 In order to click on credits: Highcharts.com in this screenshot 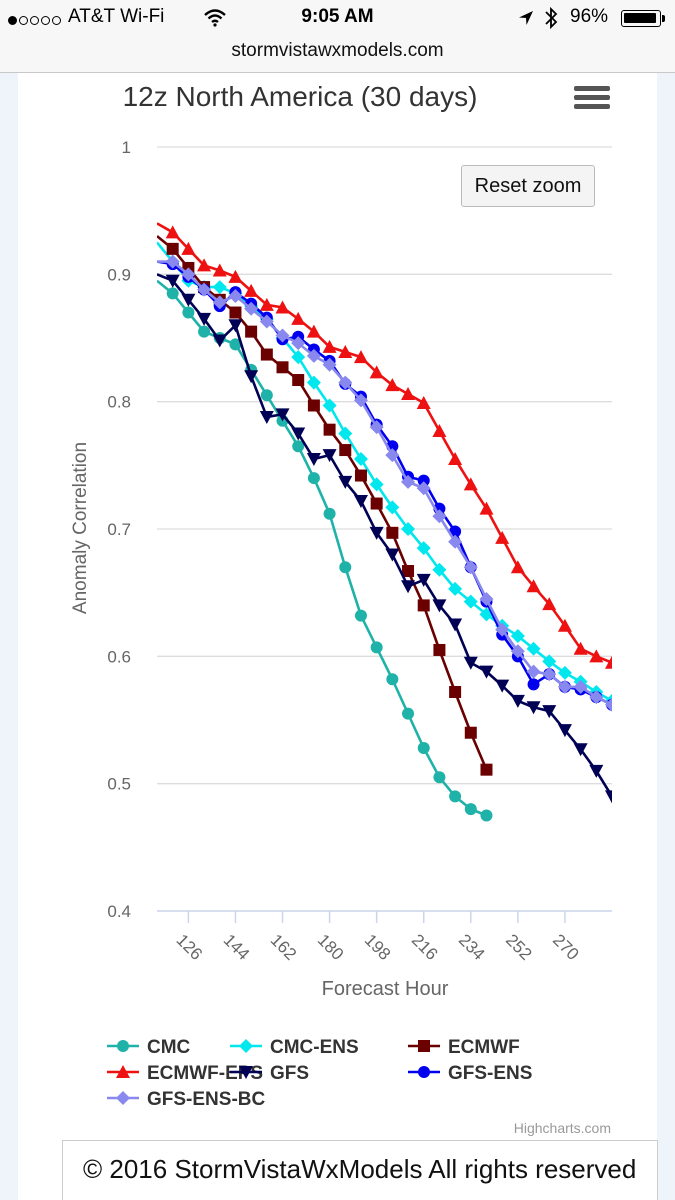, I will do `click(562, 1128)`.